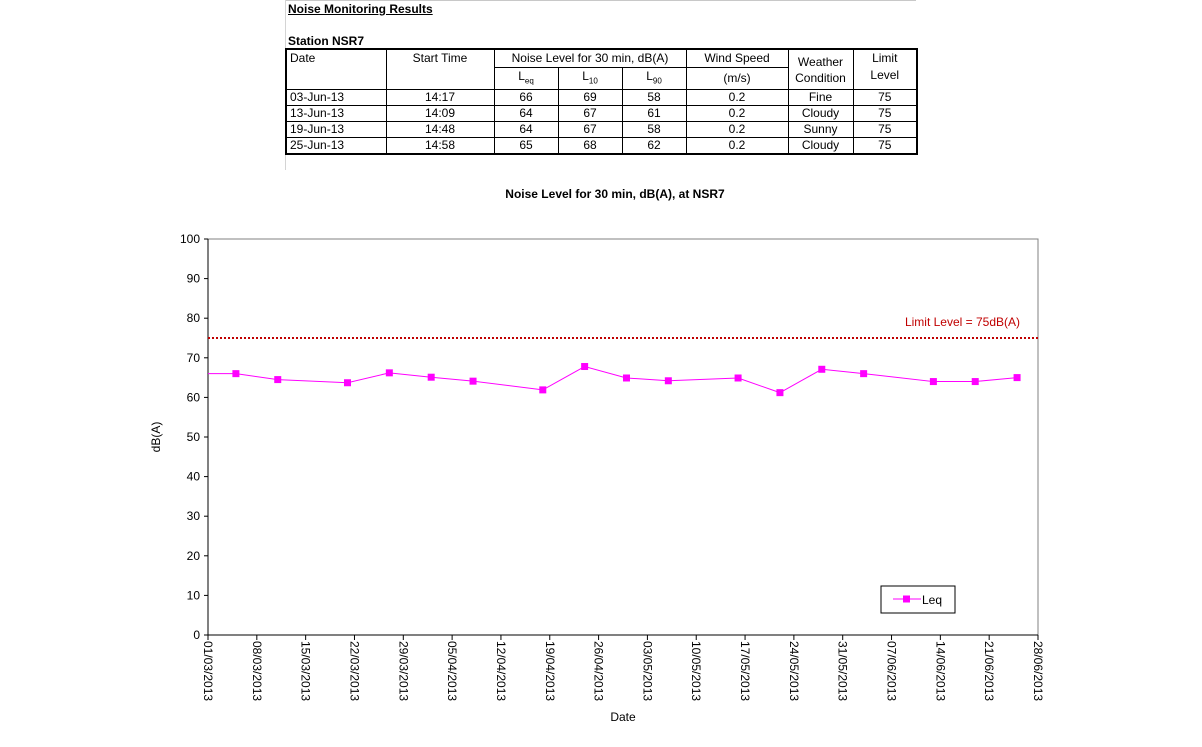 The height and width of the screenshot is (747, 1202). What do you see at coordinates (647, 671) in the screenshot?
I see `x-tick-label: 03/05/2013` at bounding box center [647, 671].